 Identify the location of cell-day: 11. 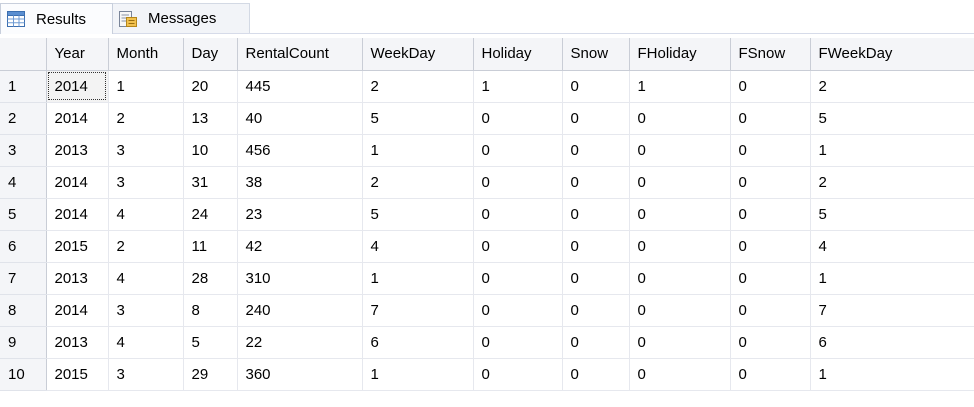
(210, 246).